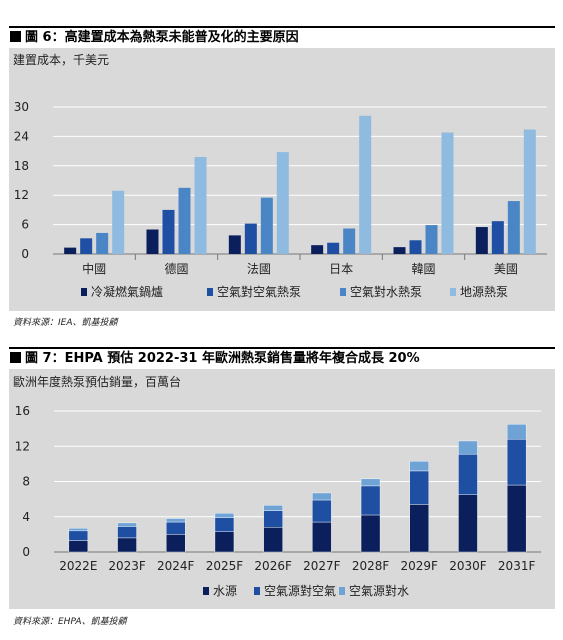  What do you see at coordinates (26, 482) in the screenshot?
I see `y-tick-label: 8` at bounding box center [26, 482].